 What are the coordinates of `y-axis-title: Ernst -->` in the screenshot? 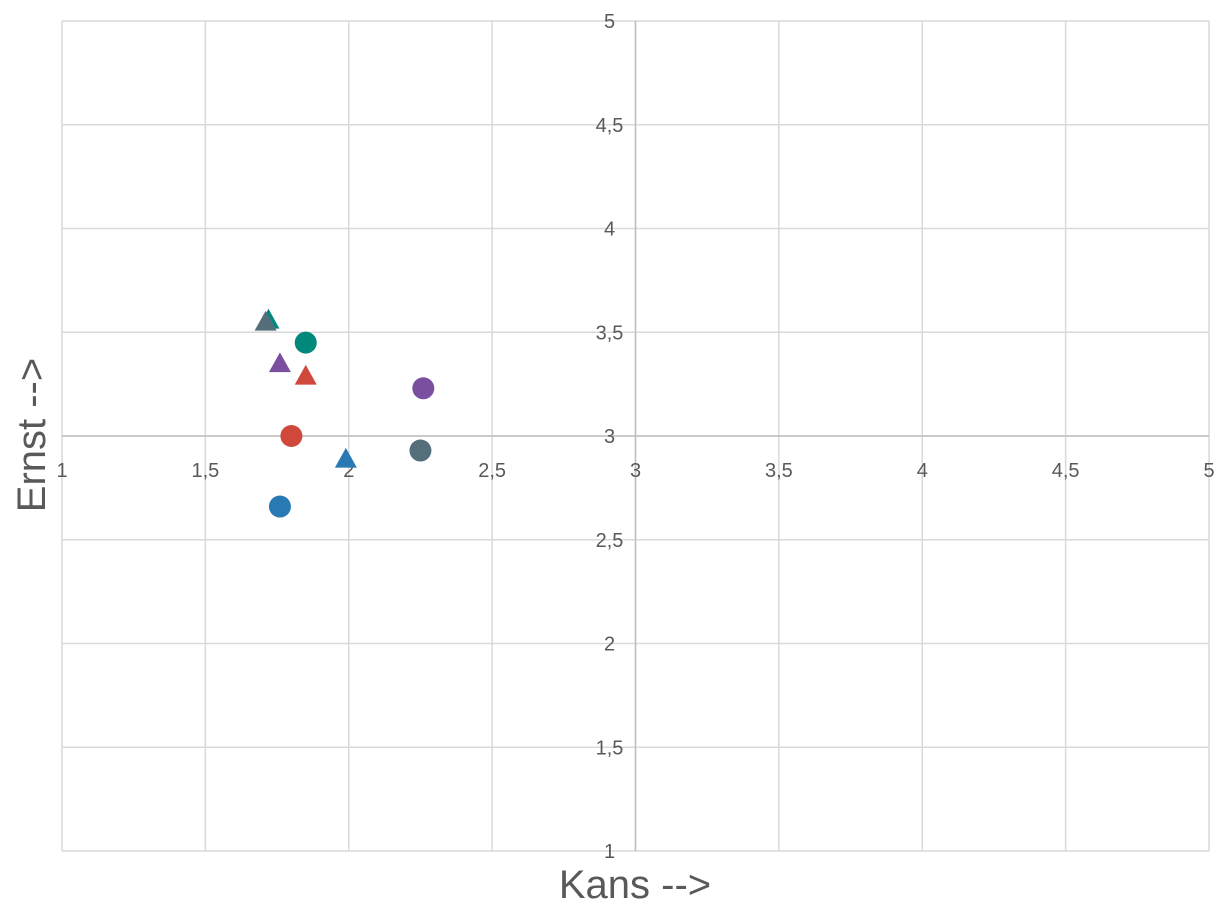 It's located at (32, 435).